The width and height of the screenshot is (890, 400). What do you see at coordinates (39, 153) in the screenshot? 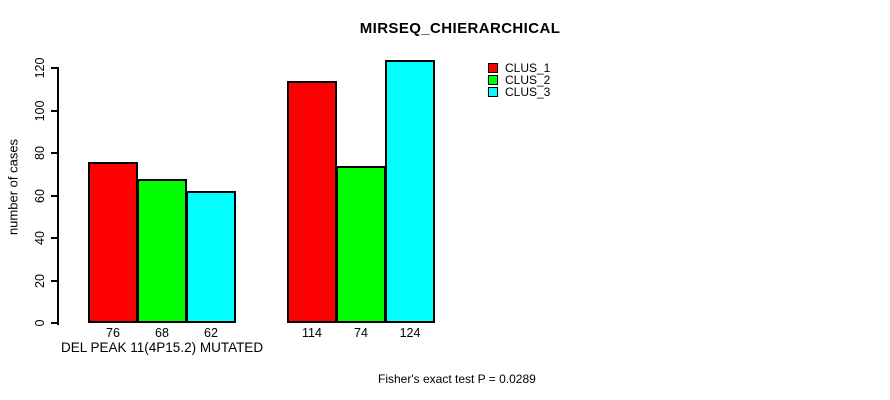
I see `y-tick-label-text-80: 80` at bounding box center [39, 153].